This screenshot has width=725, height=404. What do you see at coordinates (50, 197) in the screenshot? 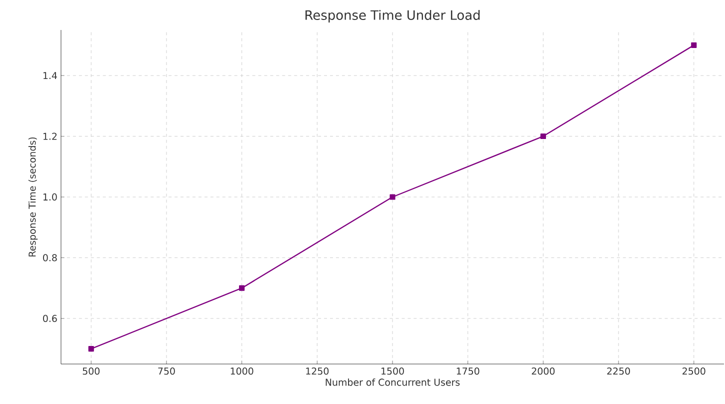
I see `y-tick-label: 1.0` at bounding box center [50, 197].